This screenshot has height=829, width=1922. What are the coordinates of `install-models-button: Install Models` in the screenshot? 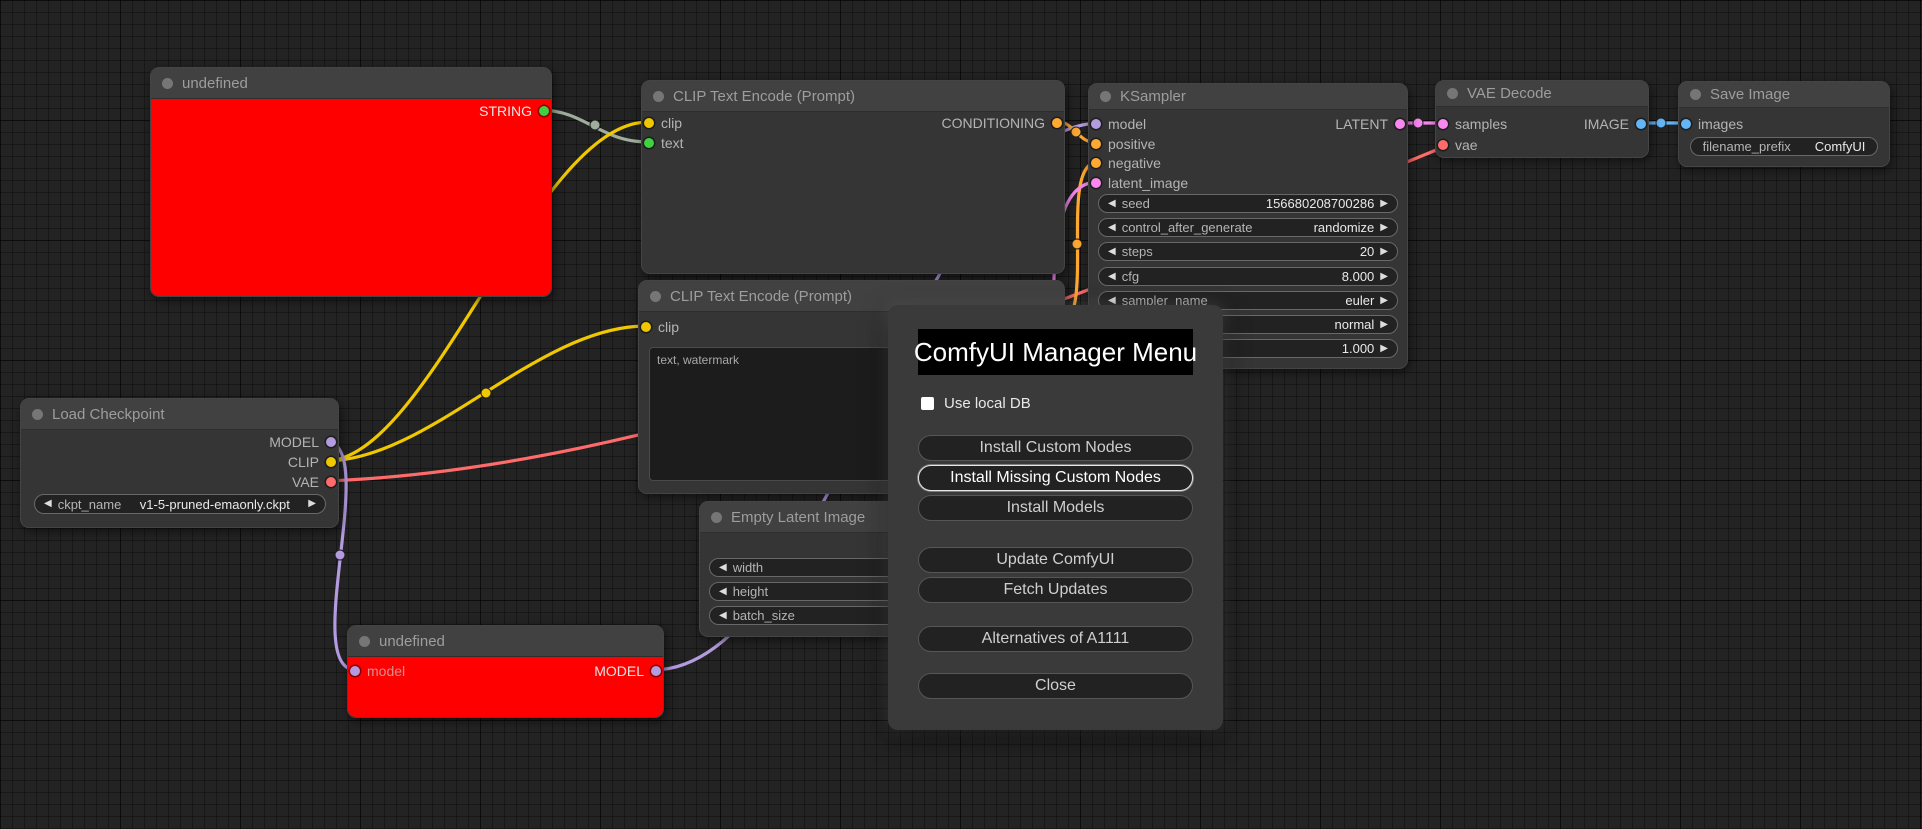 It's located at (1055, 508).